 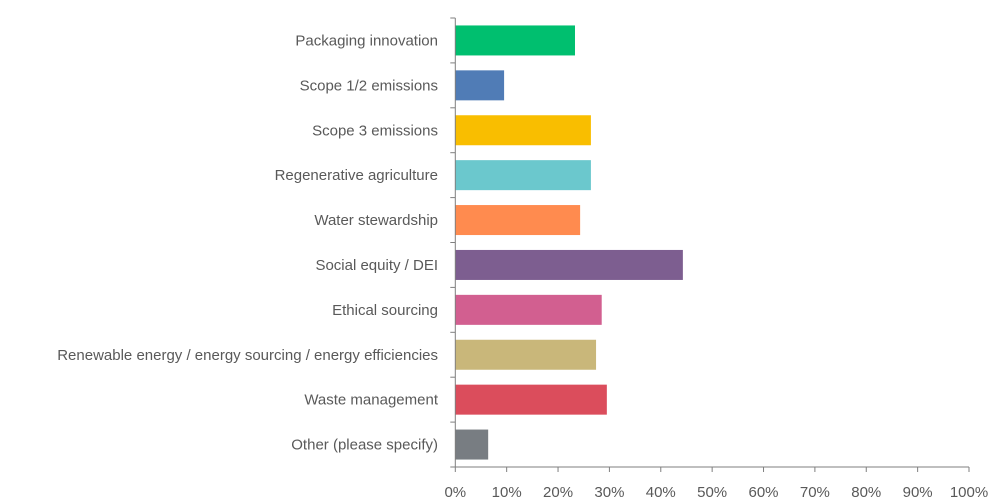 I want to click on category-label: Packaging innovation, so click(x=366, y=40).